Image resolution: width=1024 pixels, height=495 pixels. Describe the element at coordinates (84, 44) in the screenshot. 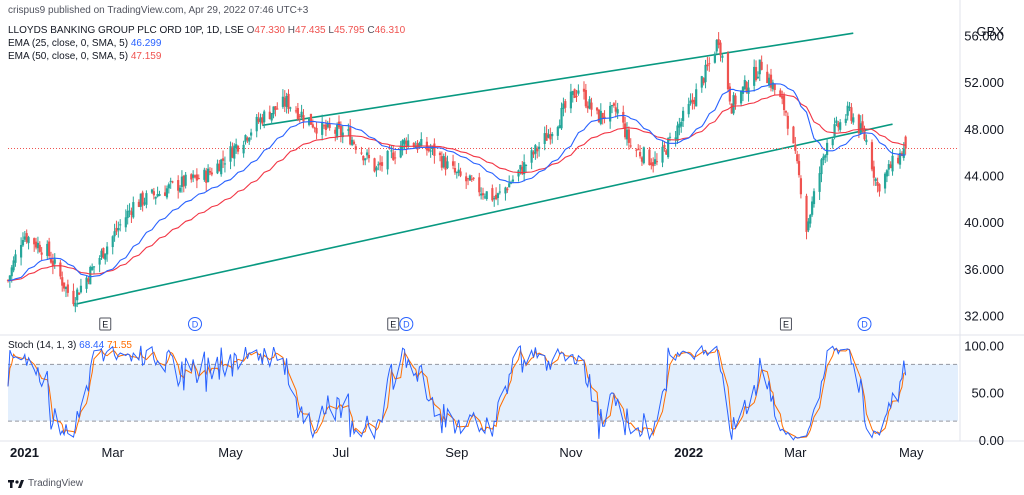

I see `ema25-legend: EMA (25, close, 0, SMA, 5) 46.299` at that location.